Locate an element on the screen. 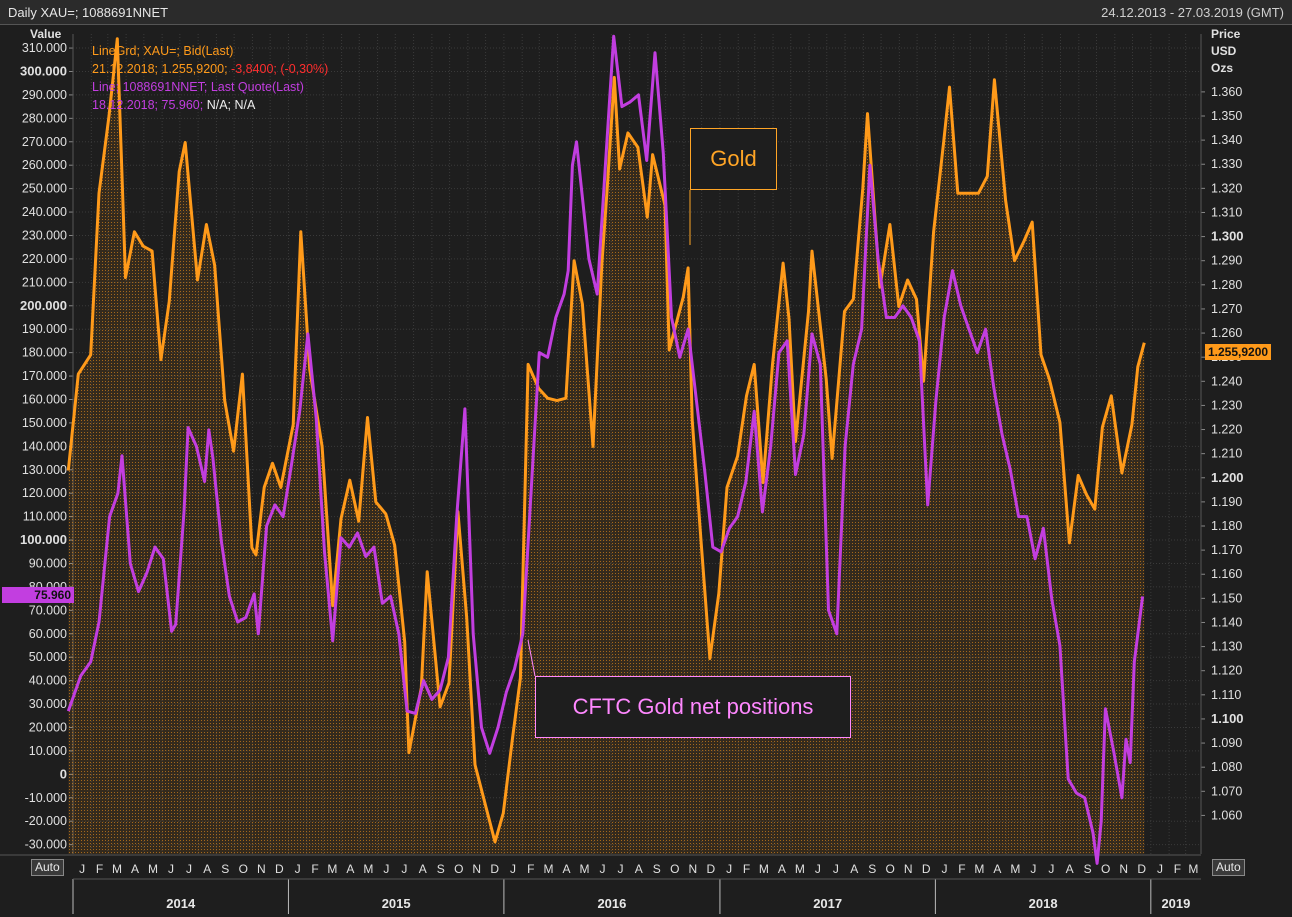 The height and width of the screenshot is (917, 1292). left-tick-label: 160.000 is located at coordinates (44, 399).